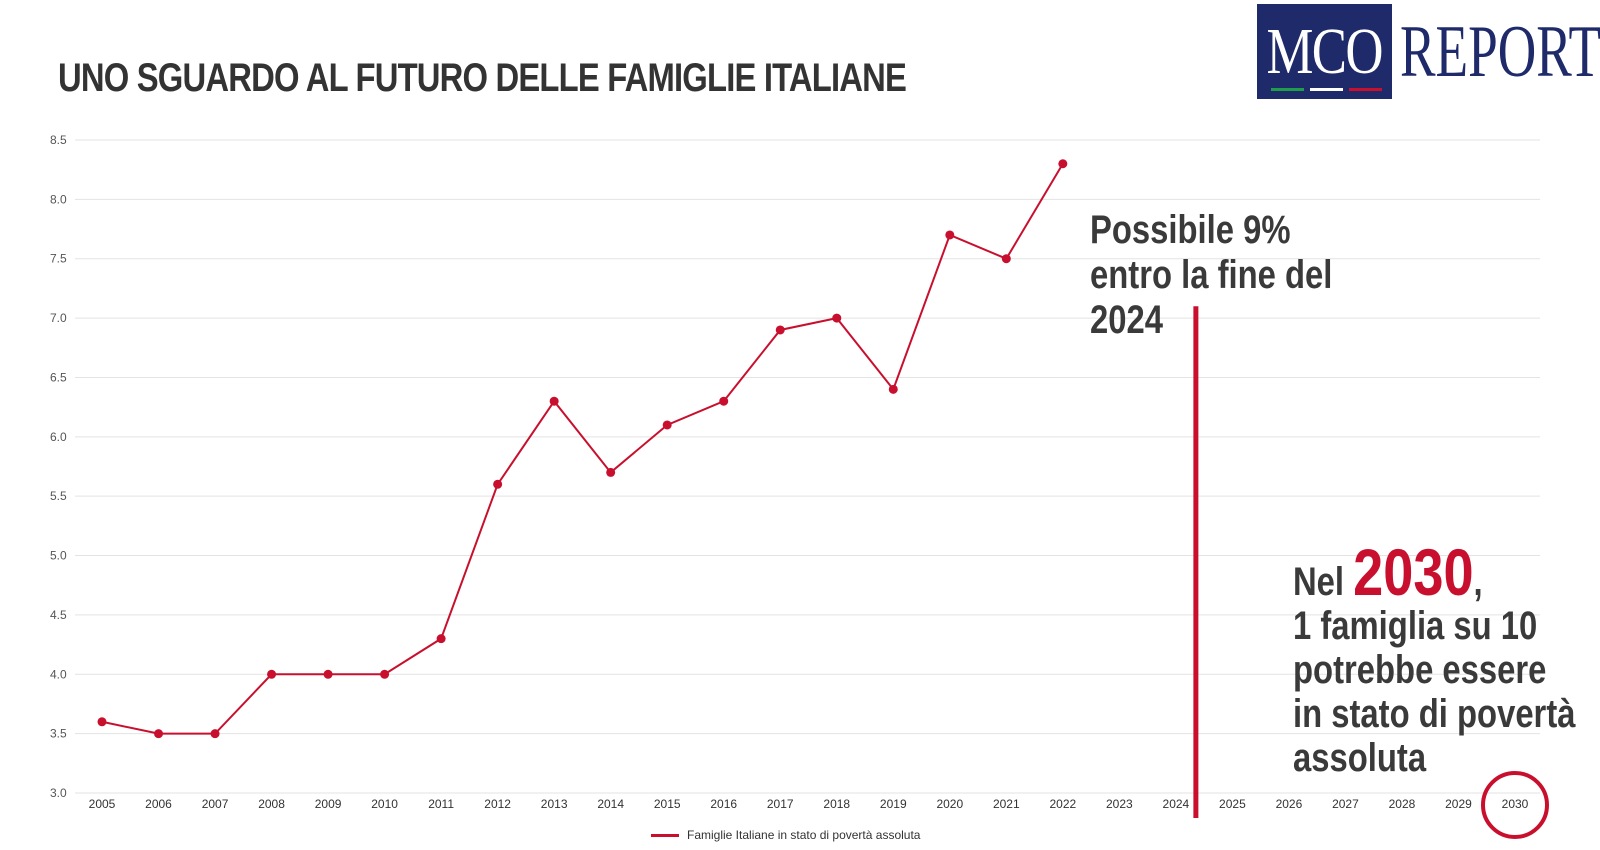 Image resolution: width=1600 pixels, height=850 pixels. What do you see at coordinates (1413, 572) in the screenshot?
I see `annotation-2030-year: 2030` at bounding box center [1413, 572].